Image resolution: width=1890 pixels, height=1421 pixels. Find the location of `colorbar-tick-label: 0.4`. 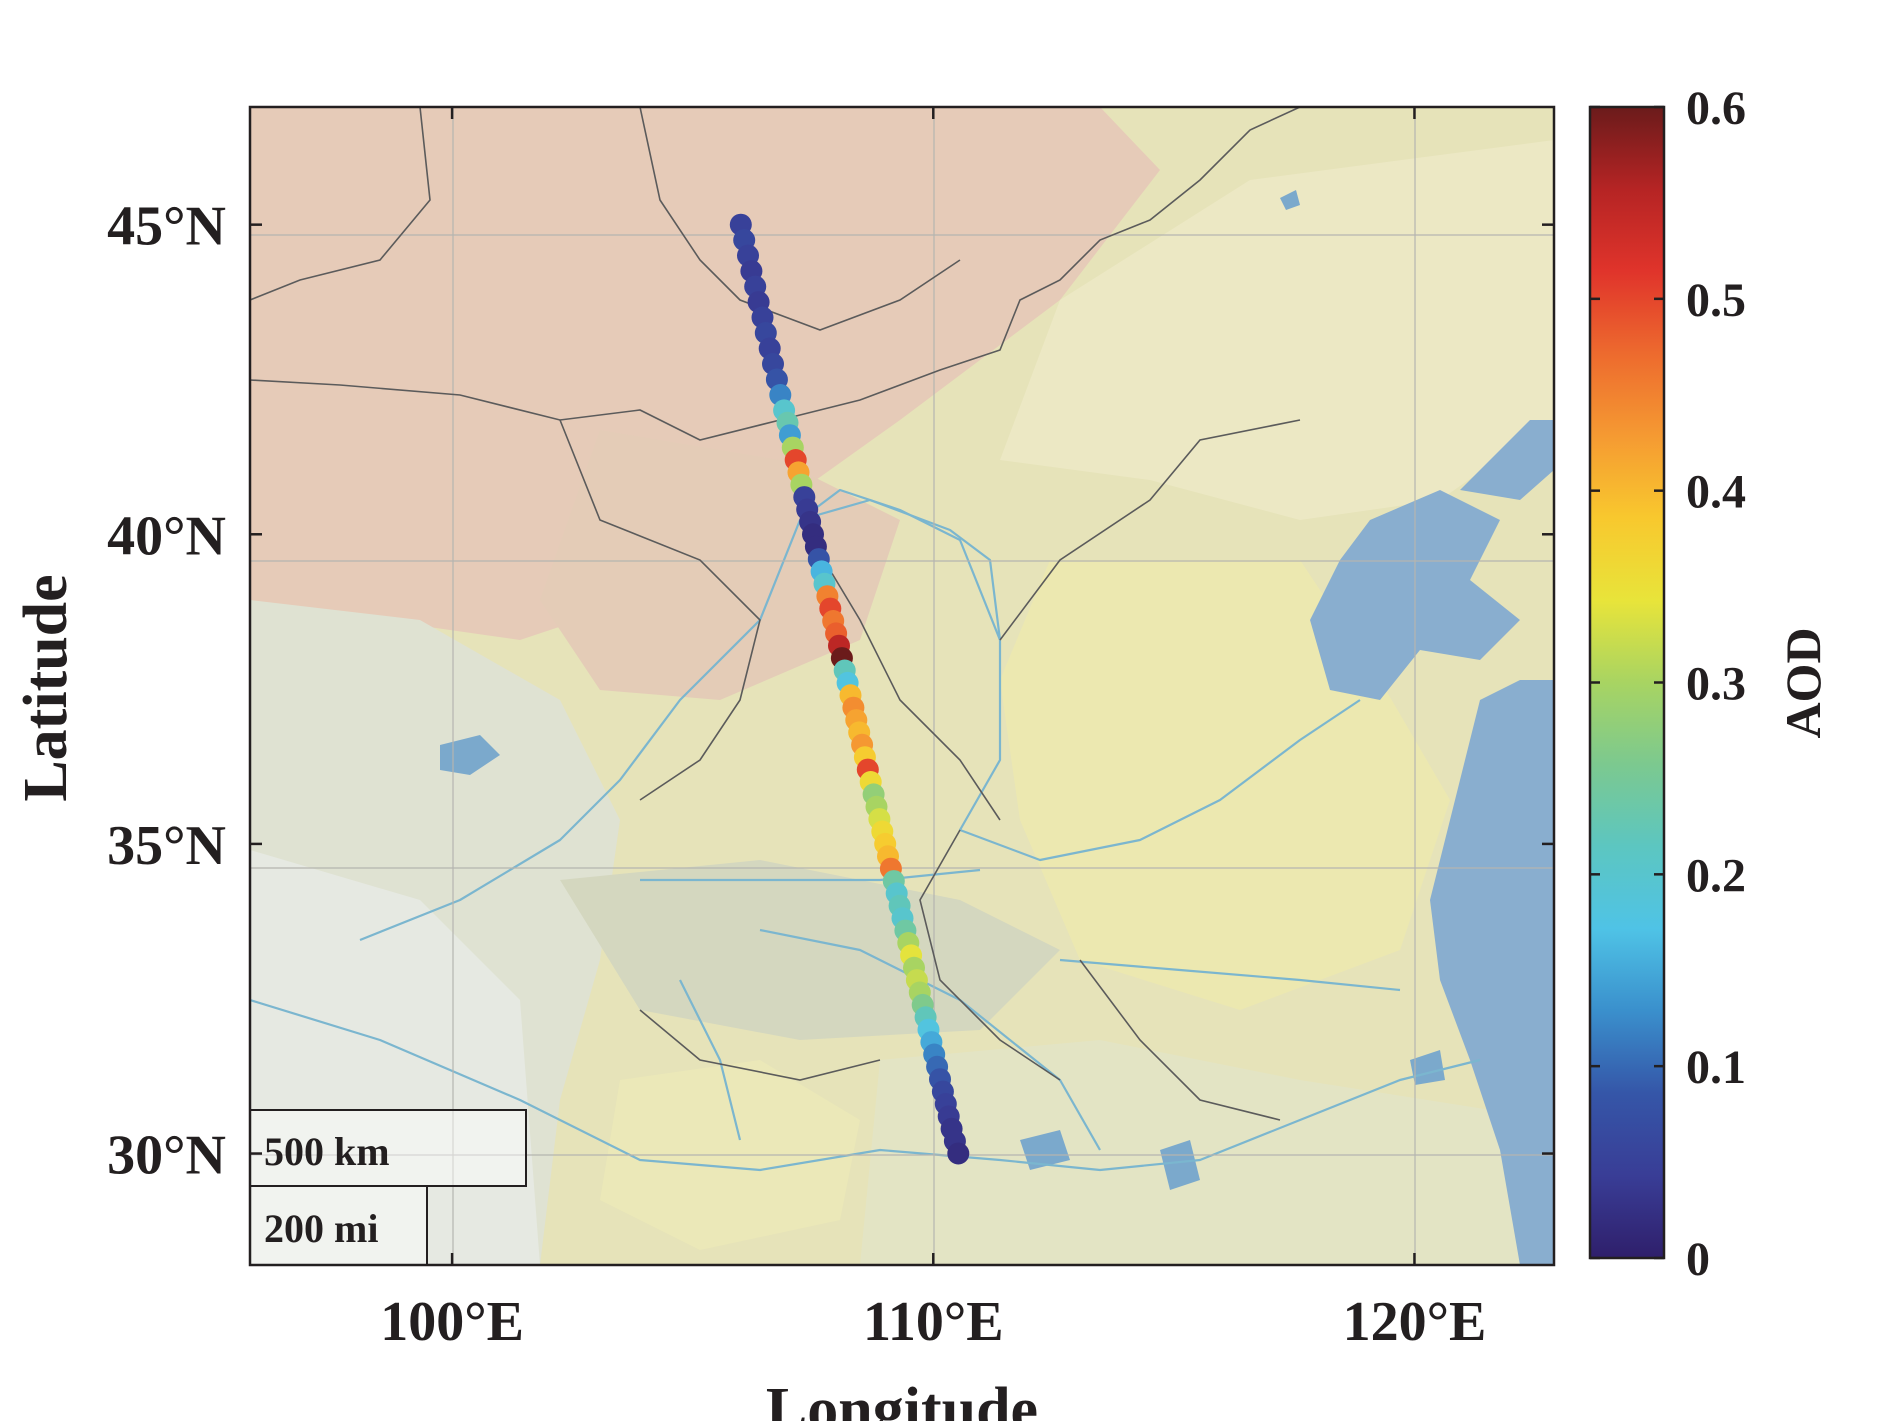

colorbar-tick-label: 0.4 is located at coordinates (1716, 492).